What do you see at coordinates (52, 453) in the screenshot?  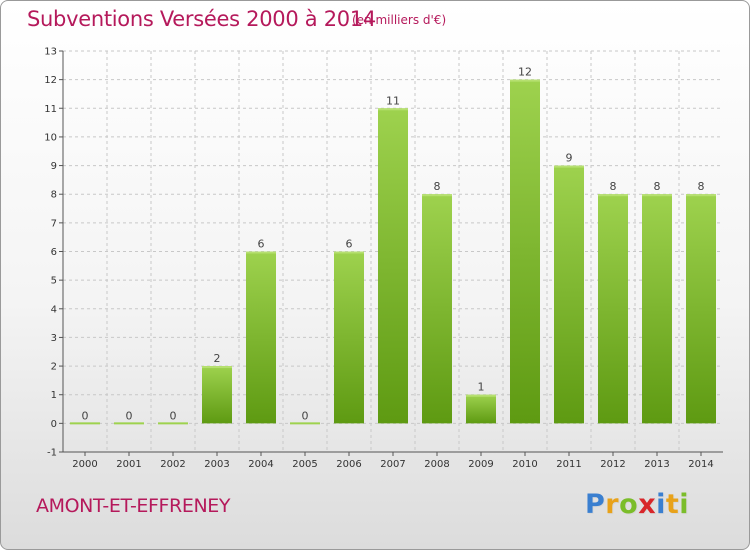 I see `y-tick-label: -1` at bounding box center [52, 453].